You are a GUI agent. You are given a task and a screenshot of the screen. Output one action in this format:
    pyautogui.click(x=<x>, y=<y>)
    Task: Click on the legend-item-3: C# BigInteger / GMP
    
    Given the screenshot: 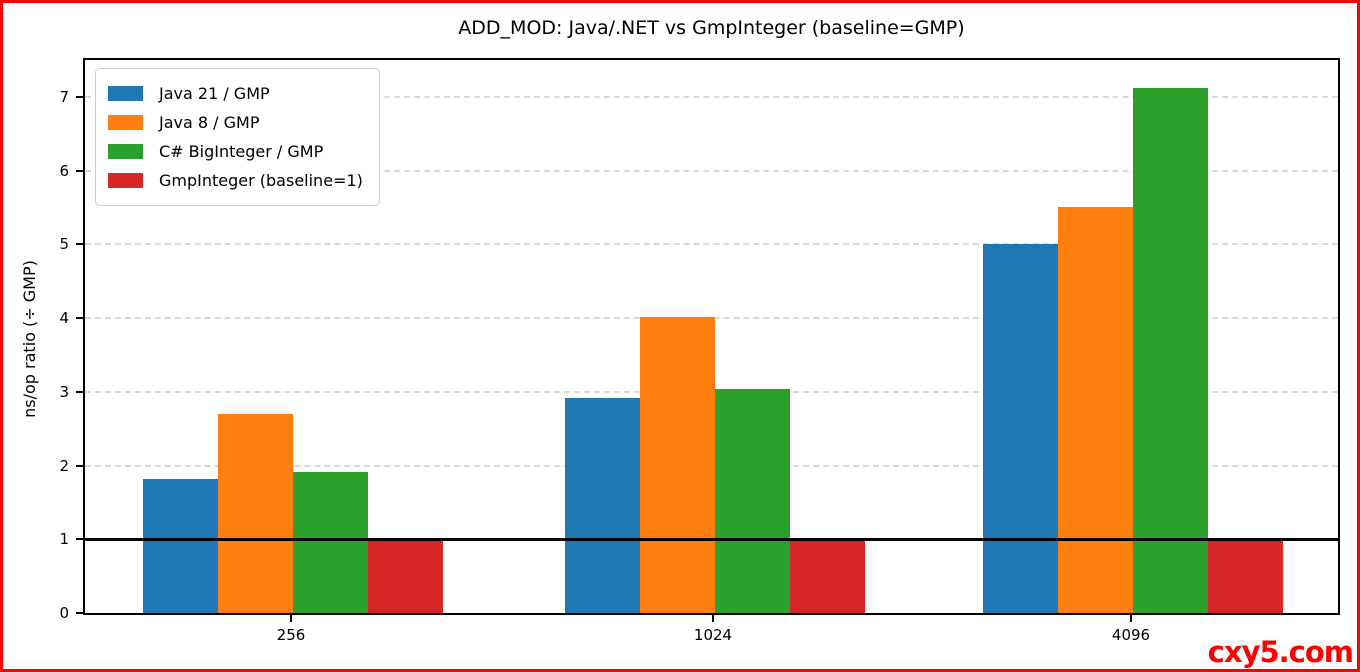 What is the action you would take?
    pyautogui.click(x=235, y=151)
    